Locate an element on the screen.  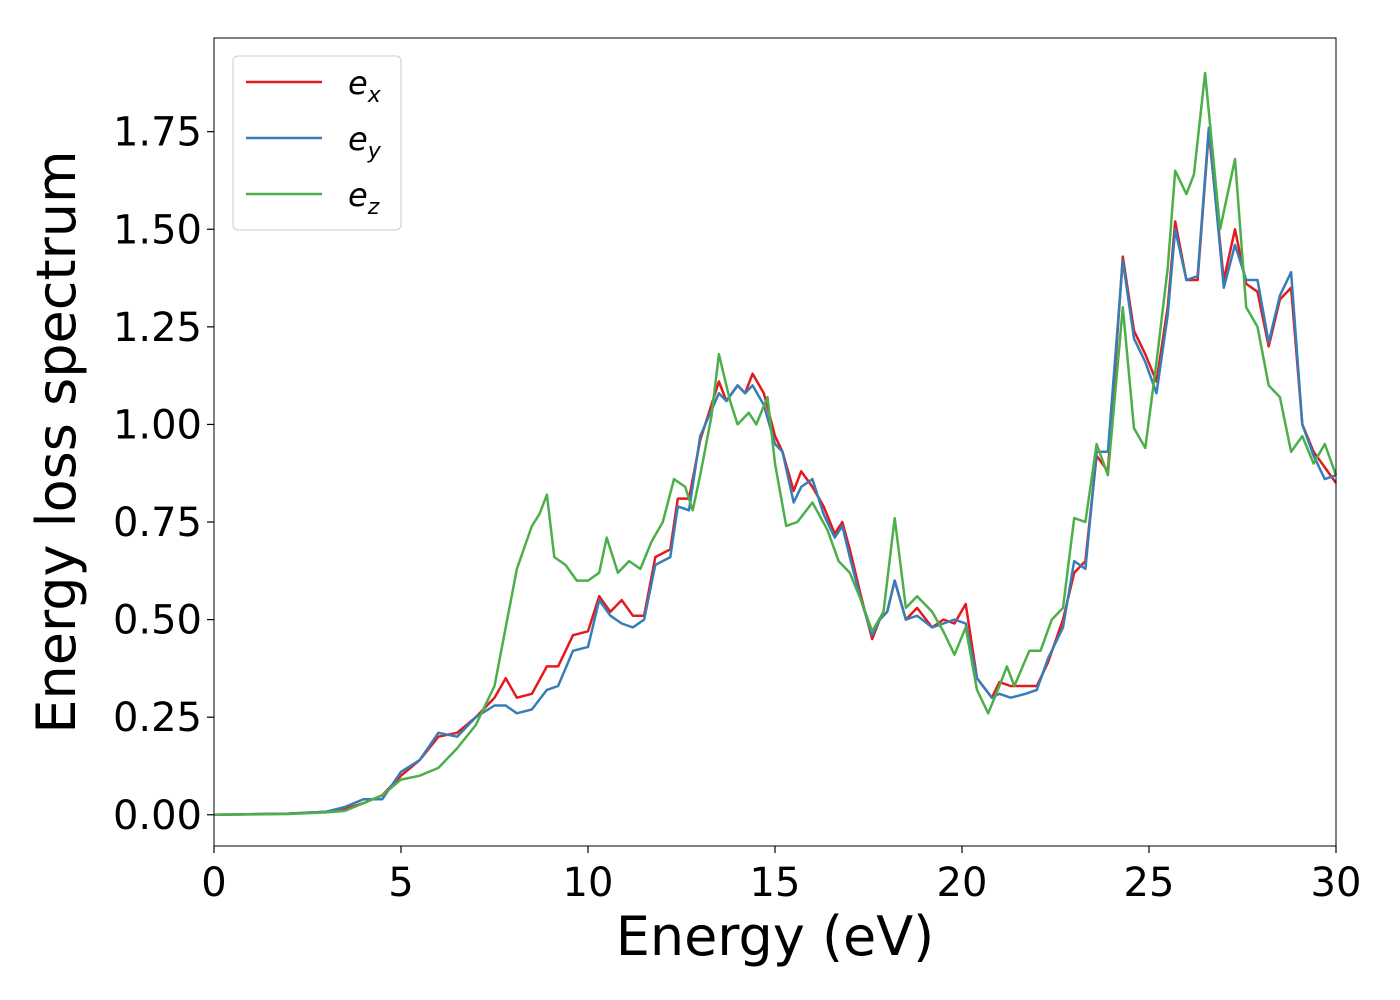
y-tick-label: 1.75 is located at coordinates (157, 133).